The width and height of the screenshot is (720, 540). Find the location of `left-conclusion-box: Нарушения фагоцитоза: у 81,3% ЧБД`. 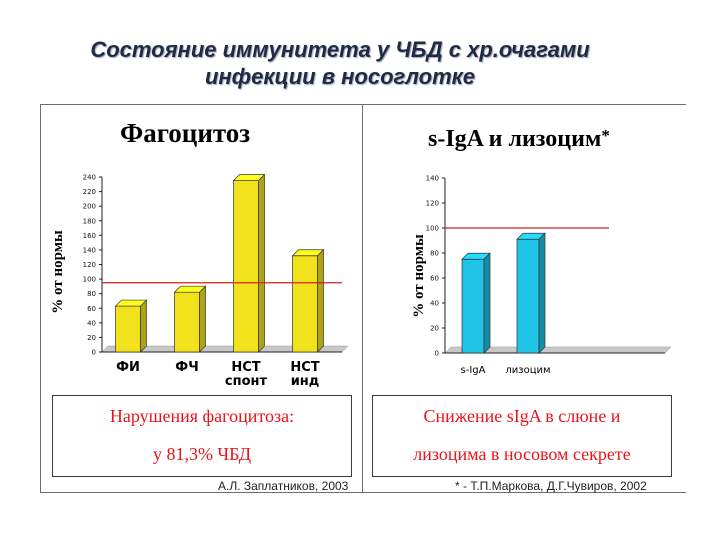

left-conclusion-box: Нарушения фагоцитоза: у 81,3% ЧБД is located at coordinates (202, 436).